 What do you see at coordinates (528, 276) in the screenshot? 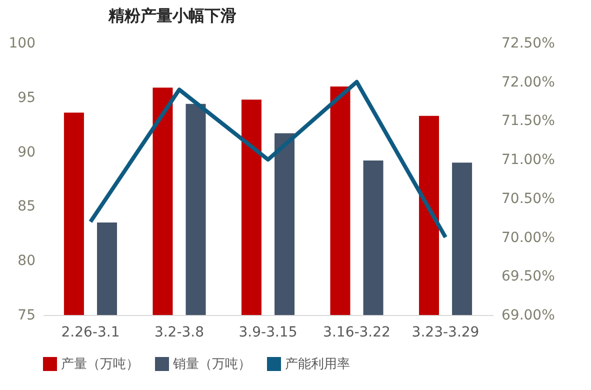
I see `y2-tick-label: 69.50%` at bounding box center [528, 276].